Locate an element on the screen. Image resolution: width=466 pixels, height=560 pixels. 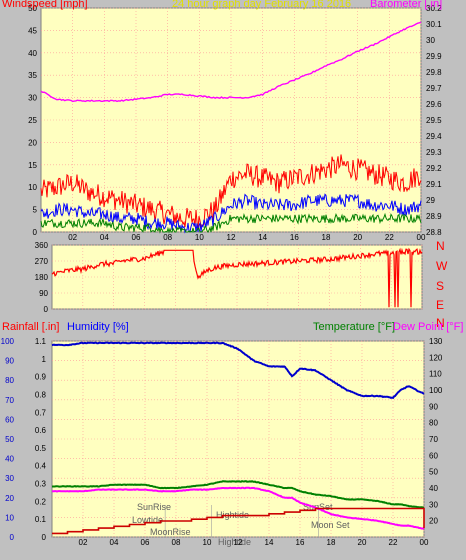
wind-tick-label: 20 is located at coordinates (32, 142).